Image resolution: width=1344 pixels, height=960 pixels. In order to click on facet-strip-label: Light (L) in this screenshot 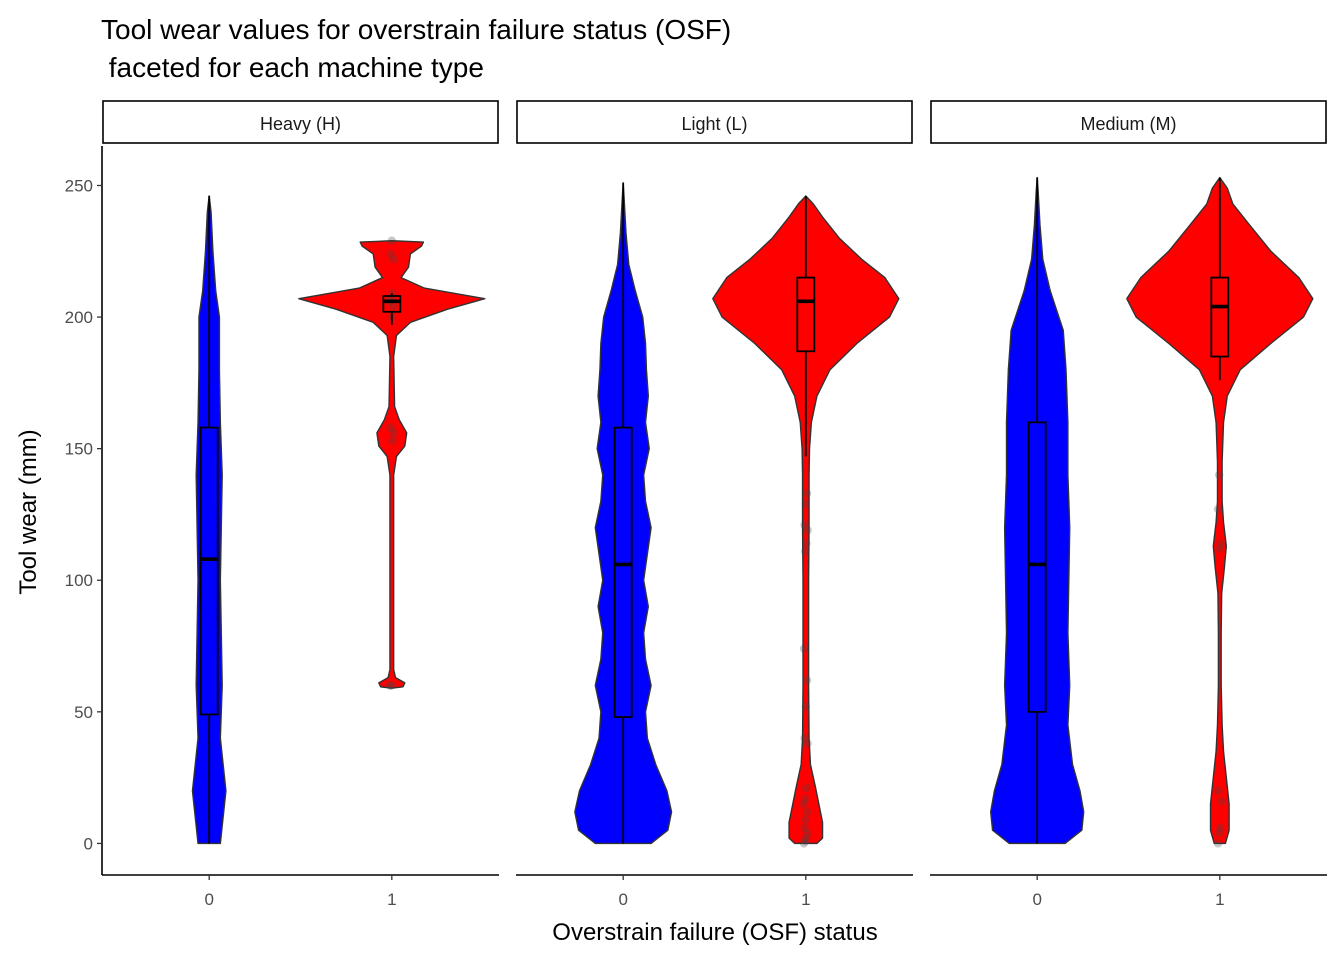, I will do `click(714, 124)`.